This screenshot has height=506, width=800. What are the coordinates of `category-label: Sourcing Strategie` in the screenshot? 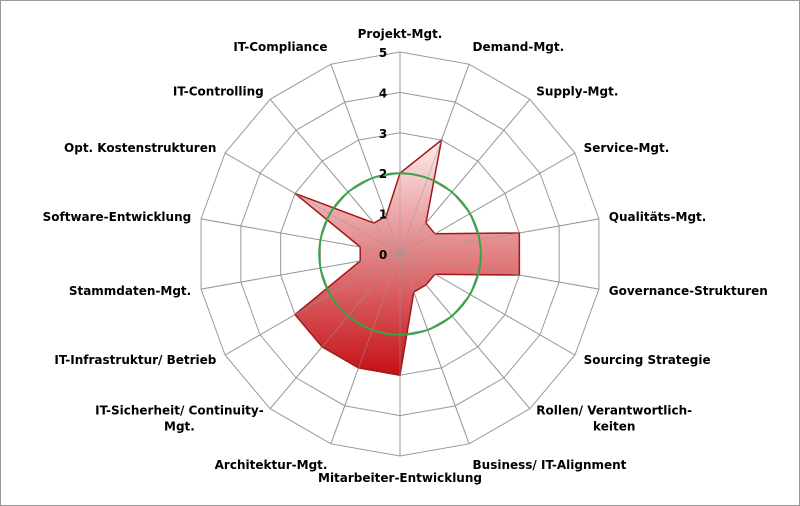 It's located at (647, 360).